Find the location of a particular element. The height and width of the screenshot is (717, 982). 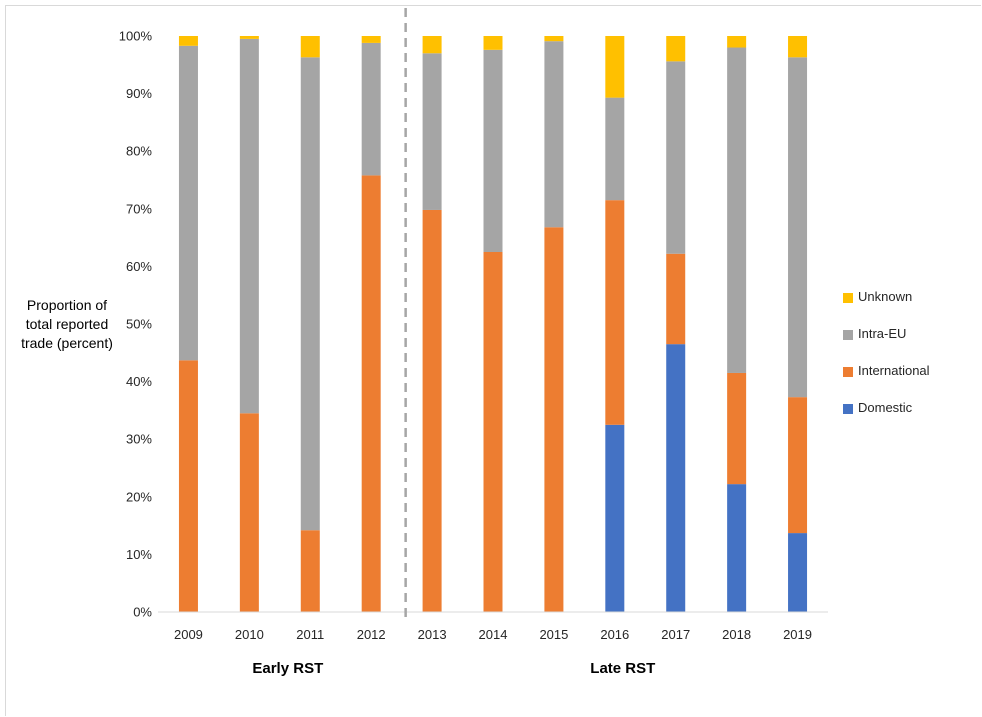

bar-segment-international-2011 is located at coordinates (310, 571).